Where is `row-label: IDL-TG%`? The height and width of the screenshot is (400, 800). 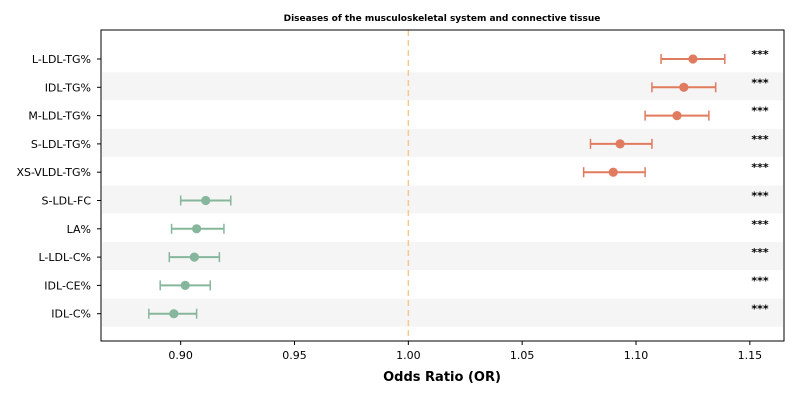 row-label: IDL-TG% is located at coordinates (68, 87).